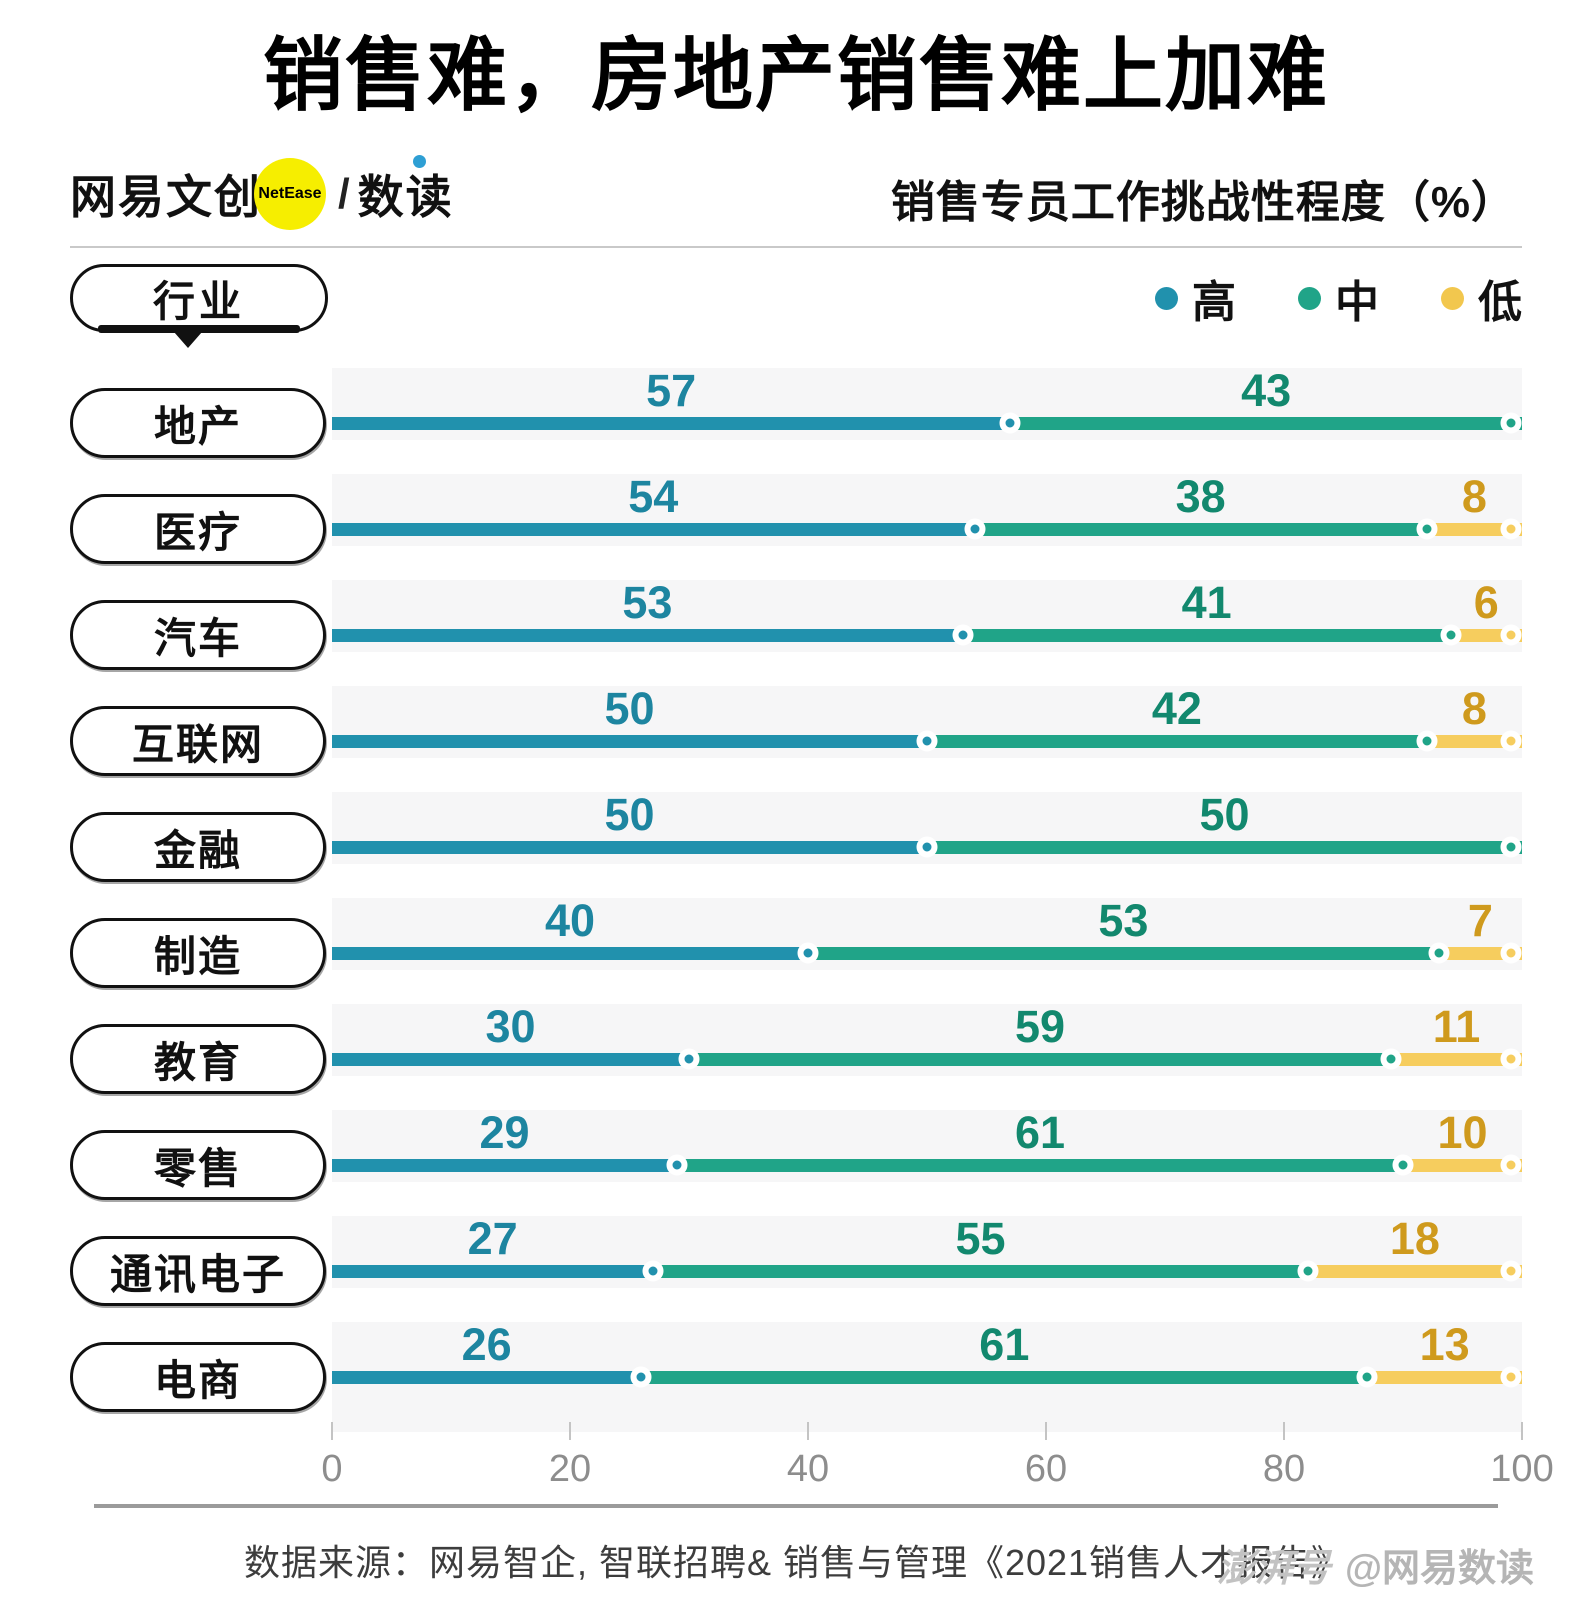  What do you see at coordinates (927, 616) in the screenshot?
I see `row-band: 53 41 6` at bounding box center [927, 616].